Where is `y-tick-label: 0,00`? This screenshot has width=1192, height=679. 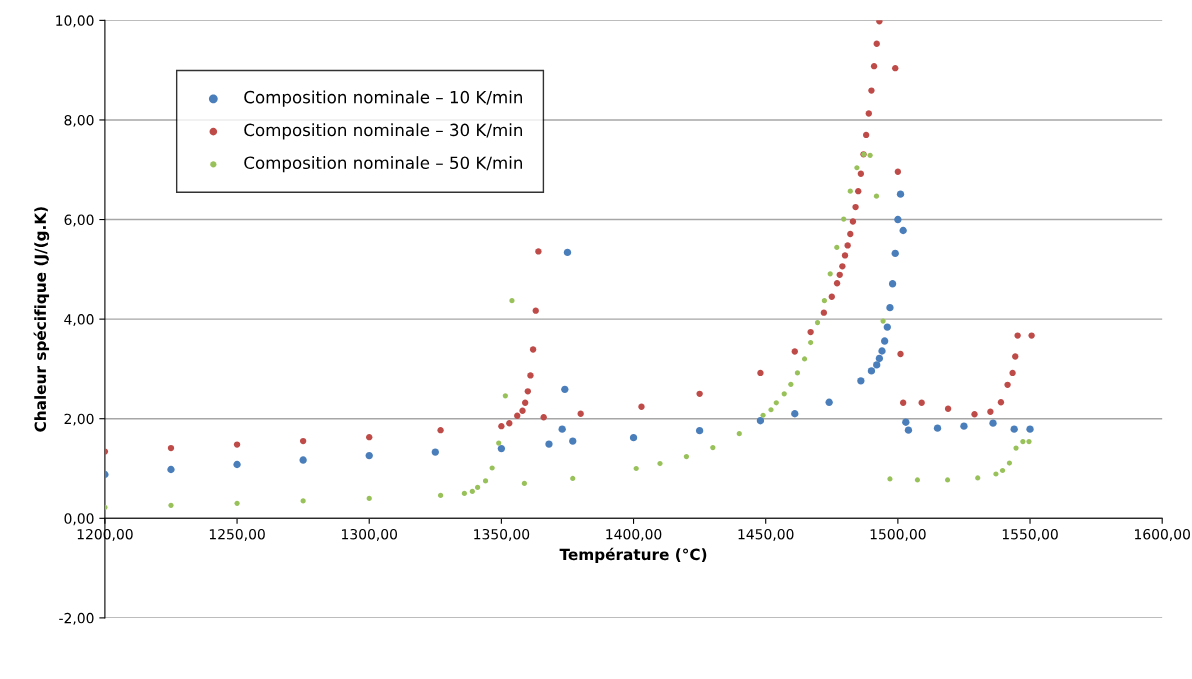 y-tick-label: 0,00 is located at coordinates (79, 519).